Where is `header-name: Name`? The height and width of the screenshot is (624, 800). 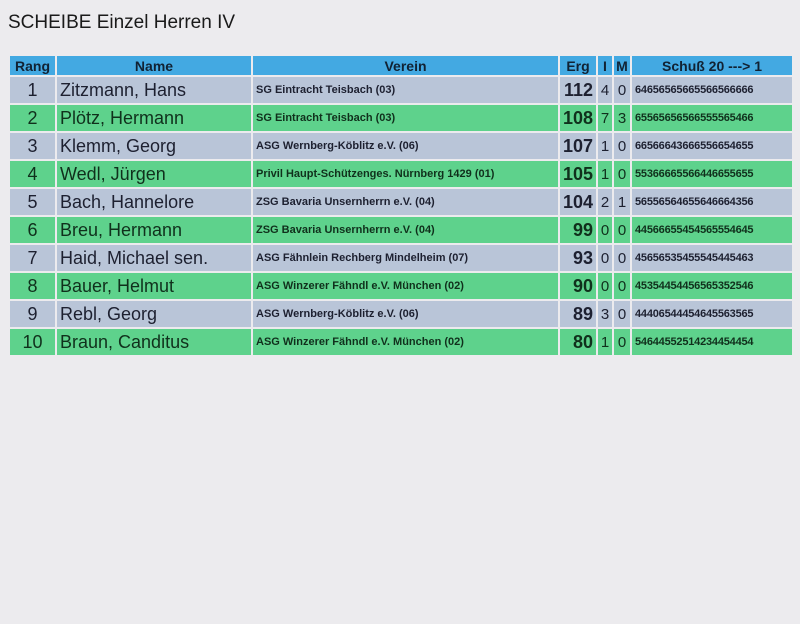
header-name: Name is located at coordinates (154, 65).